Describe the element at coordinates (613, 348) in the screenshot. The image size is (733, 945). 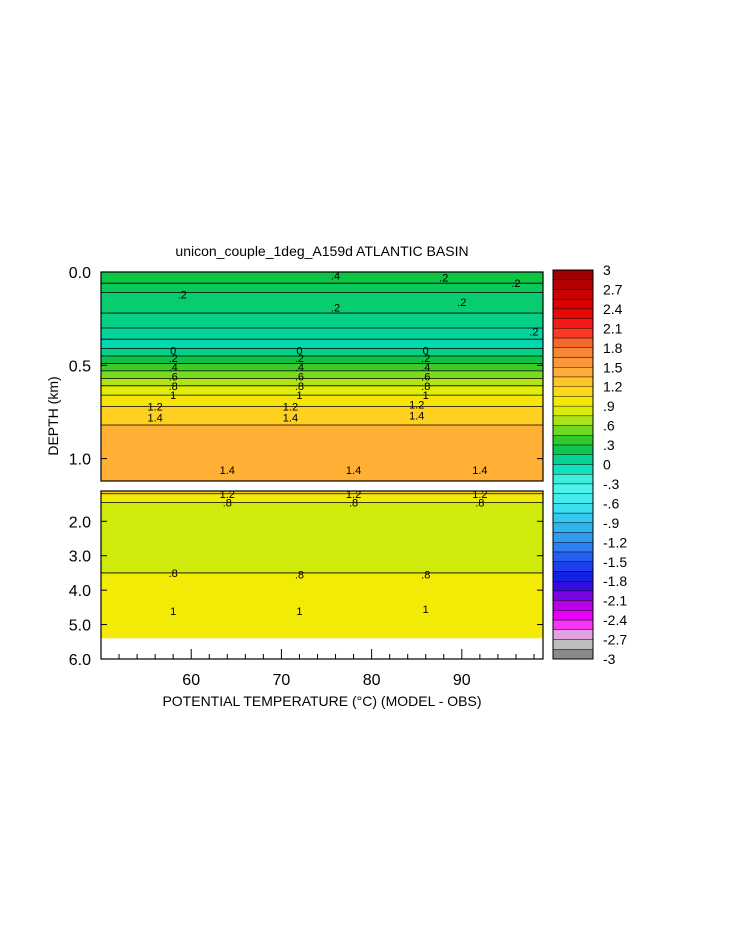
I see `colorbar-label: 1.8` at that location.